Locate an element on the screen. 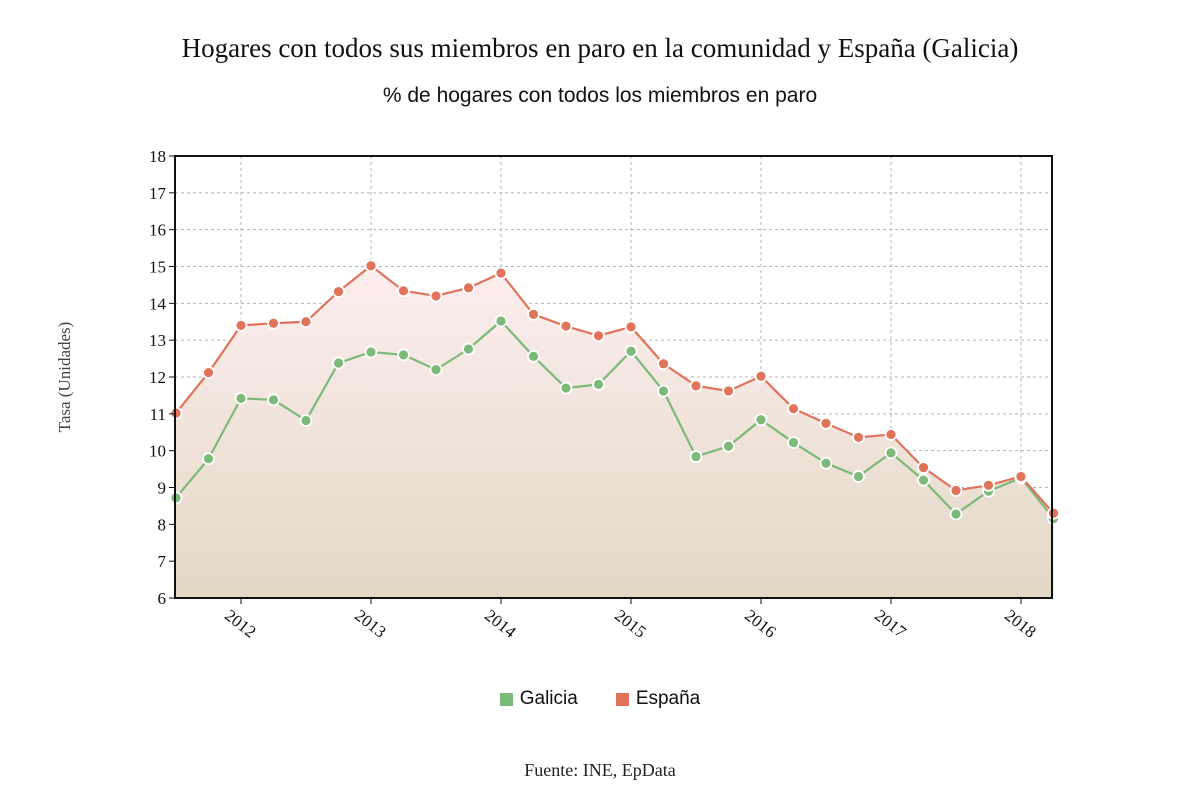 The image size is (1200, 809). y-tick-label: 11 is located at coordinates (158, 414).